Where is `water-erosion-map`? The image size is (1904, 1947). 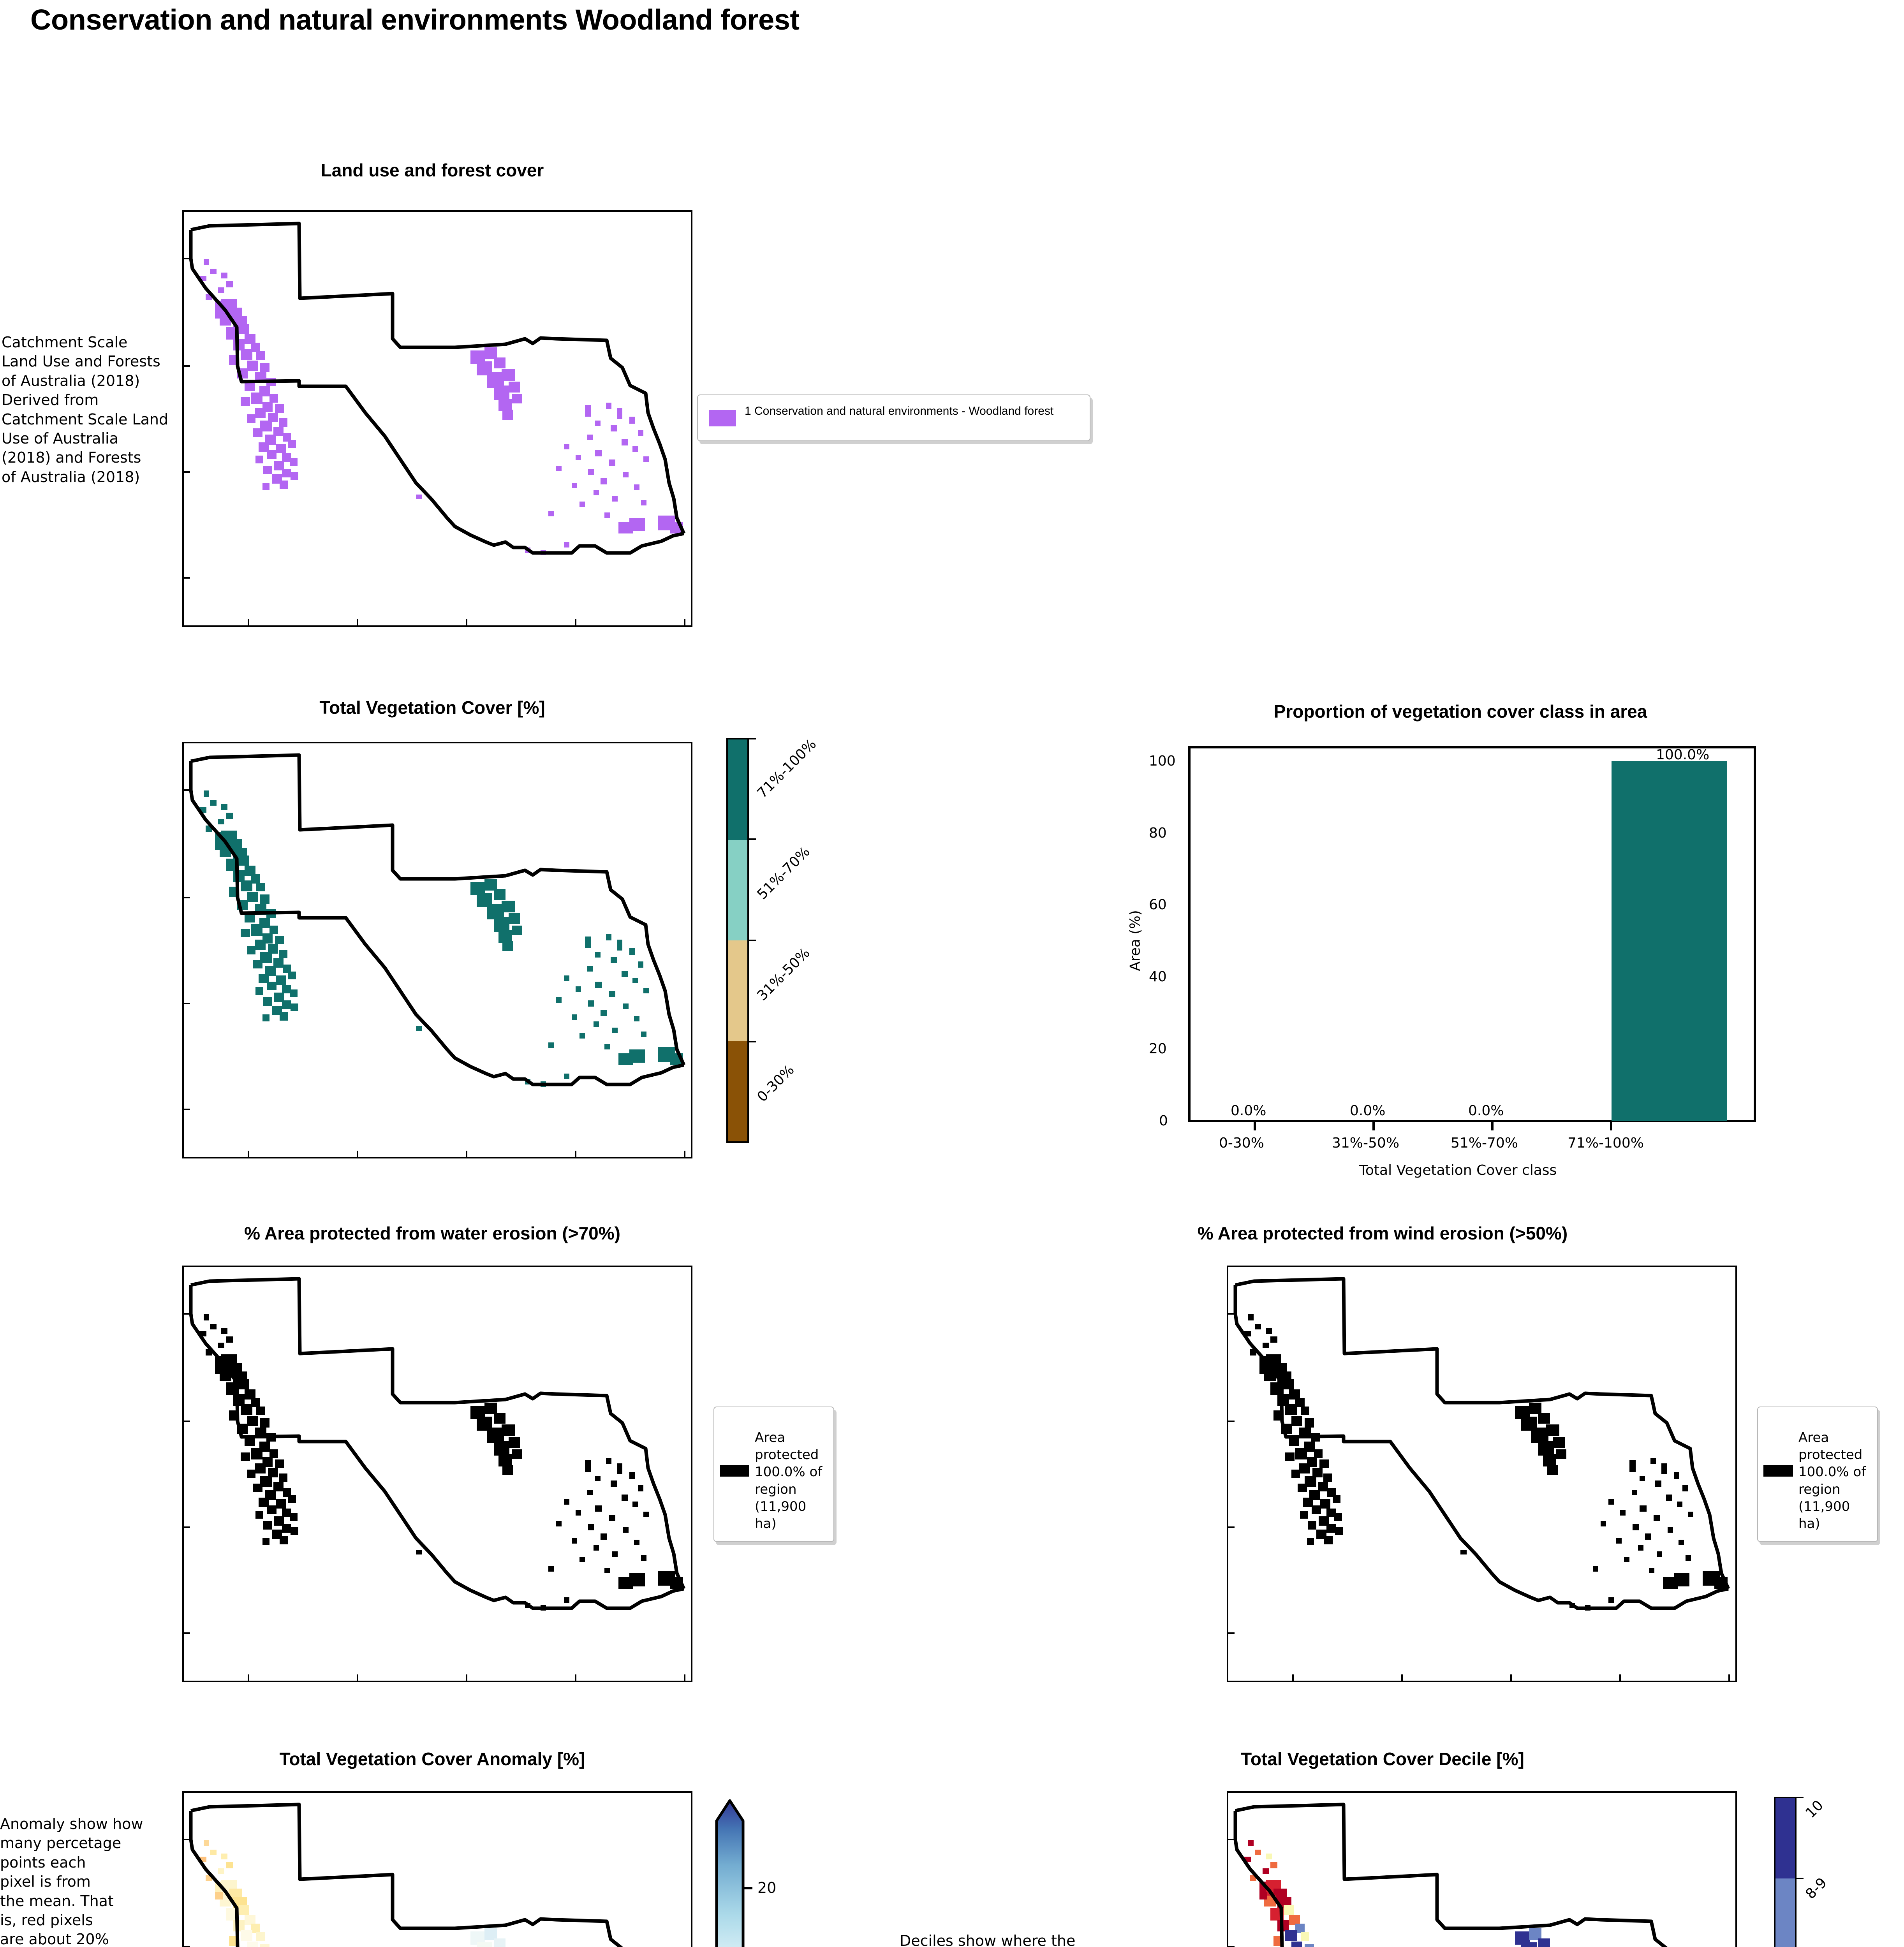
water-erosion-map is located at coordinates (437, 1474).